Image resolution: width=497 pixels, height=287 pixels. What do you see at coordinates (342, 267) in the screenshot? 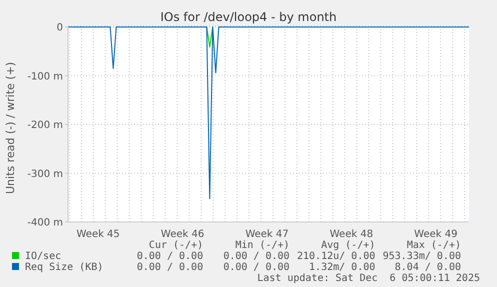
I see `text: 1.32m/ 0.00` at bounding box center [342, 267].